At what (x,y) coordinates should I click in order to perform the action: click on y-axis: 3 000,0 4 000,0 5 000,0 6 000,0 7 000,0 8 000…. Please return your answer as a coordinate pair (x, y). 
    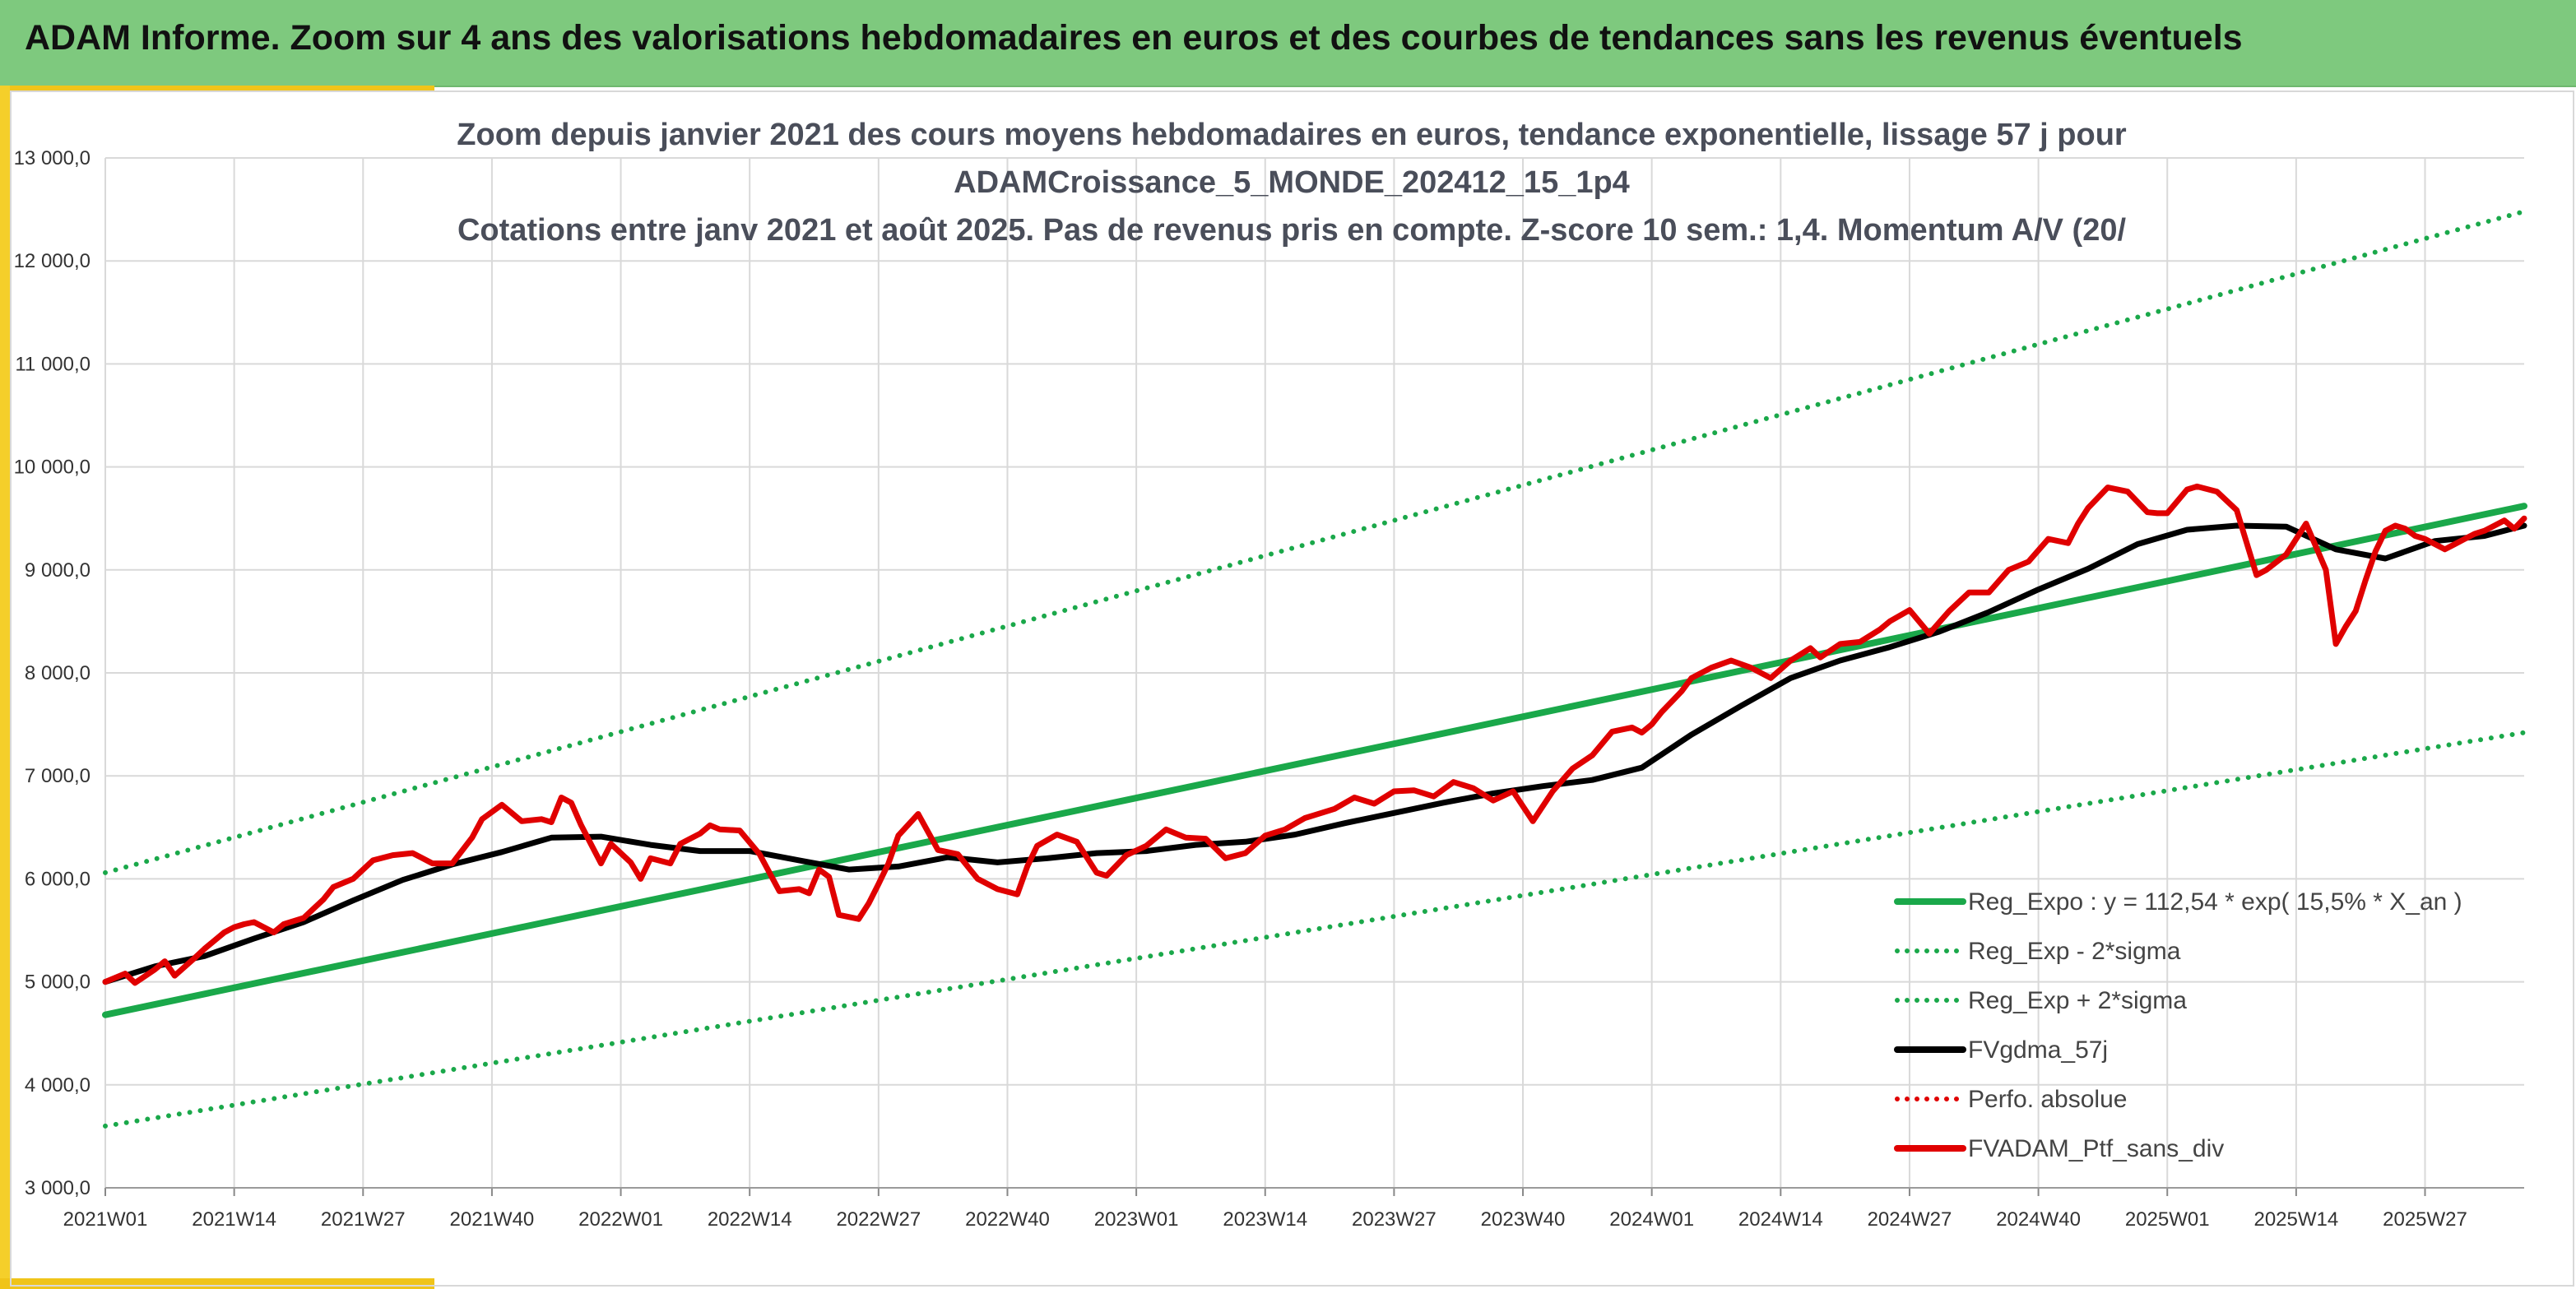
    Looking at the image, I should click on (53, 673).